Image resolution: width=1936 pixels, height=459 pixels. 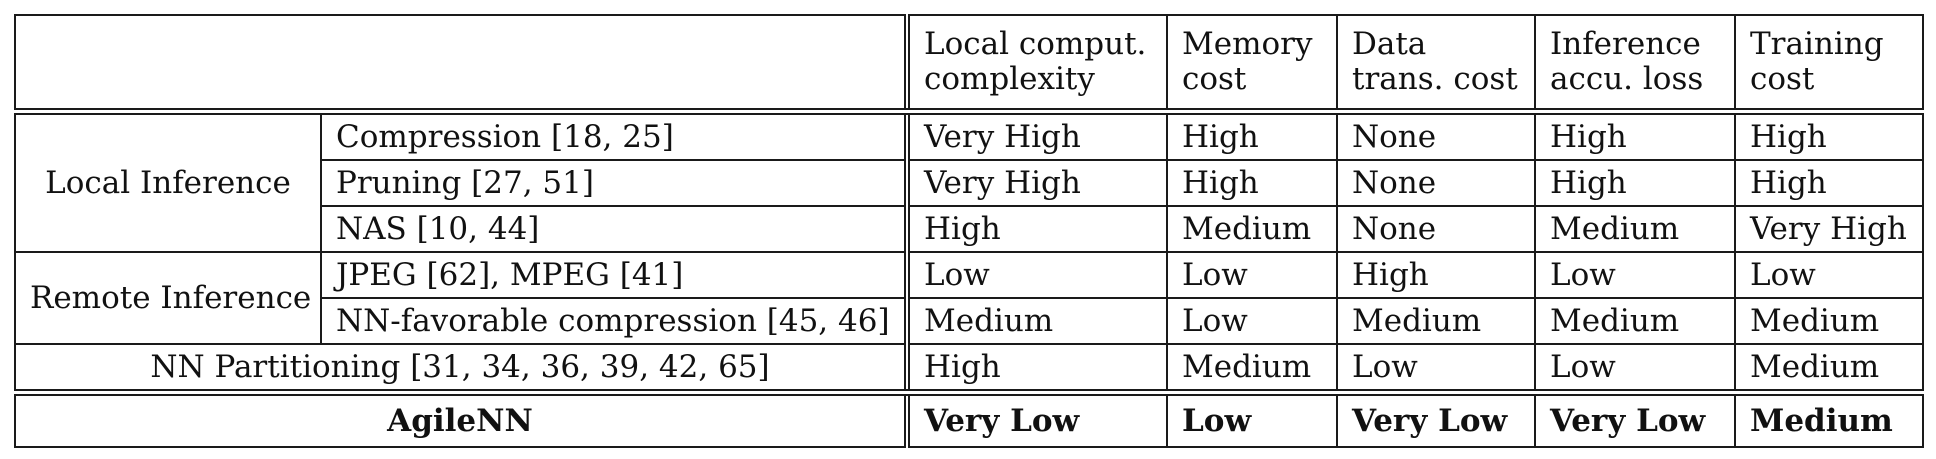 I want to click on method-cell: Compression [18, 25], so click(x=615, y=135).